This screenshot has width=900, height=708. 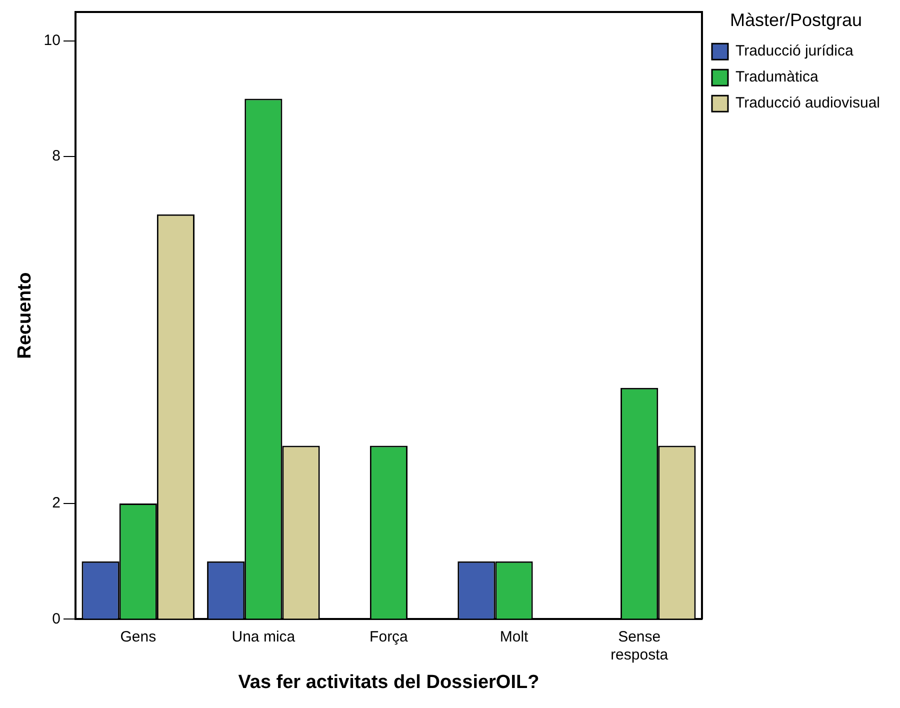 I want to click on y-tick-label: 0, so click(x=56, y=619).